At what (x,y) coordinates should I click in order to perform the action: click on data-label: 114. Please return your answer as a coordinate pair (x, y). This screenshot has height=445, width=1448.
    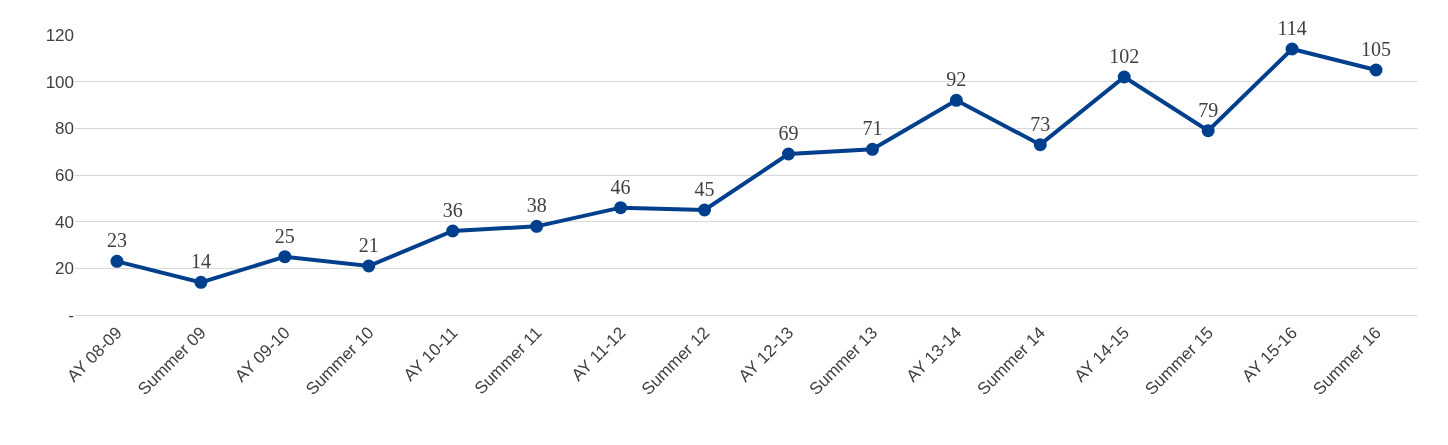
    Looking at the image, I should click on (1292, 27).